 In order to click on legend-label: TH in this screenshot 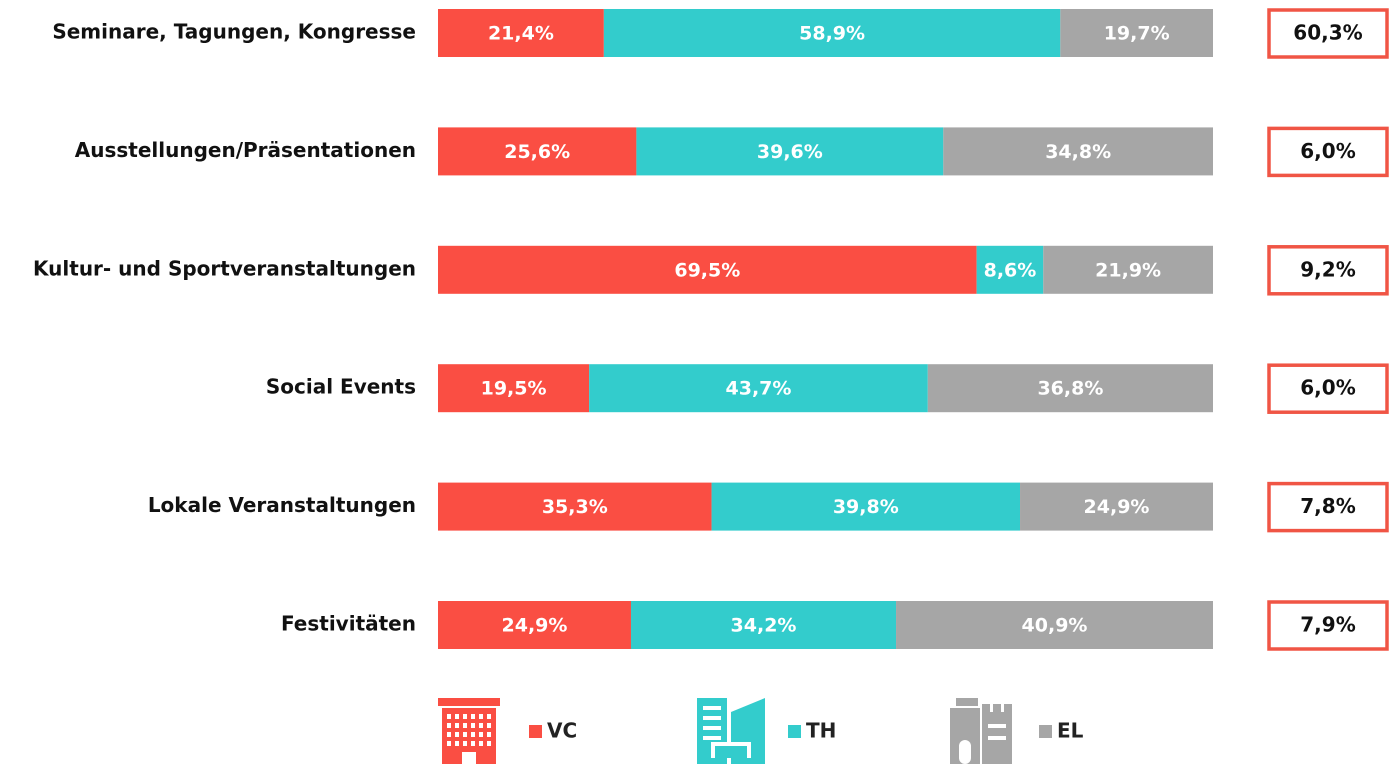, I will do `click(821, 731)`.